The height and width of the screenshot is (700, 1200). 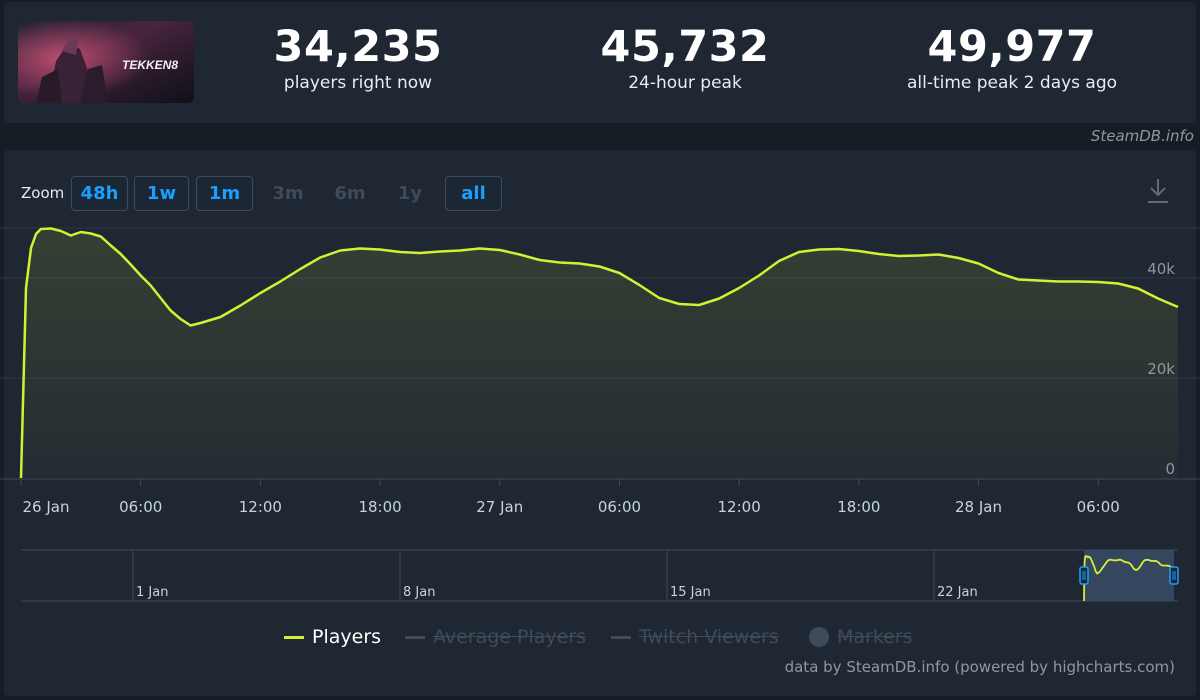 I want to click on legend-label: Twitch Viewers, so click(x=709, y=637).